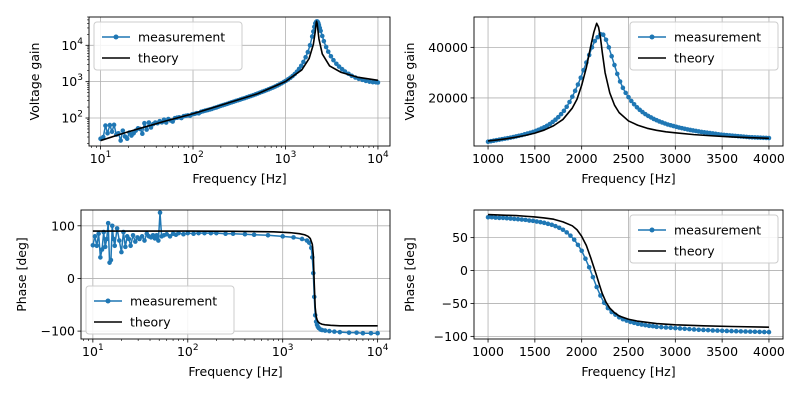 This screenshot has height=400, width=800. Describe the element at coordinates (769, 351) in the screenshot. I see `x-tick-label: 4000` at that location.